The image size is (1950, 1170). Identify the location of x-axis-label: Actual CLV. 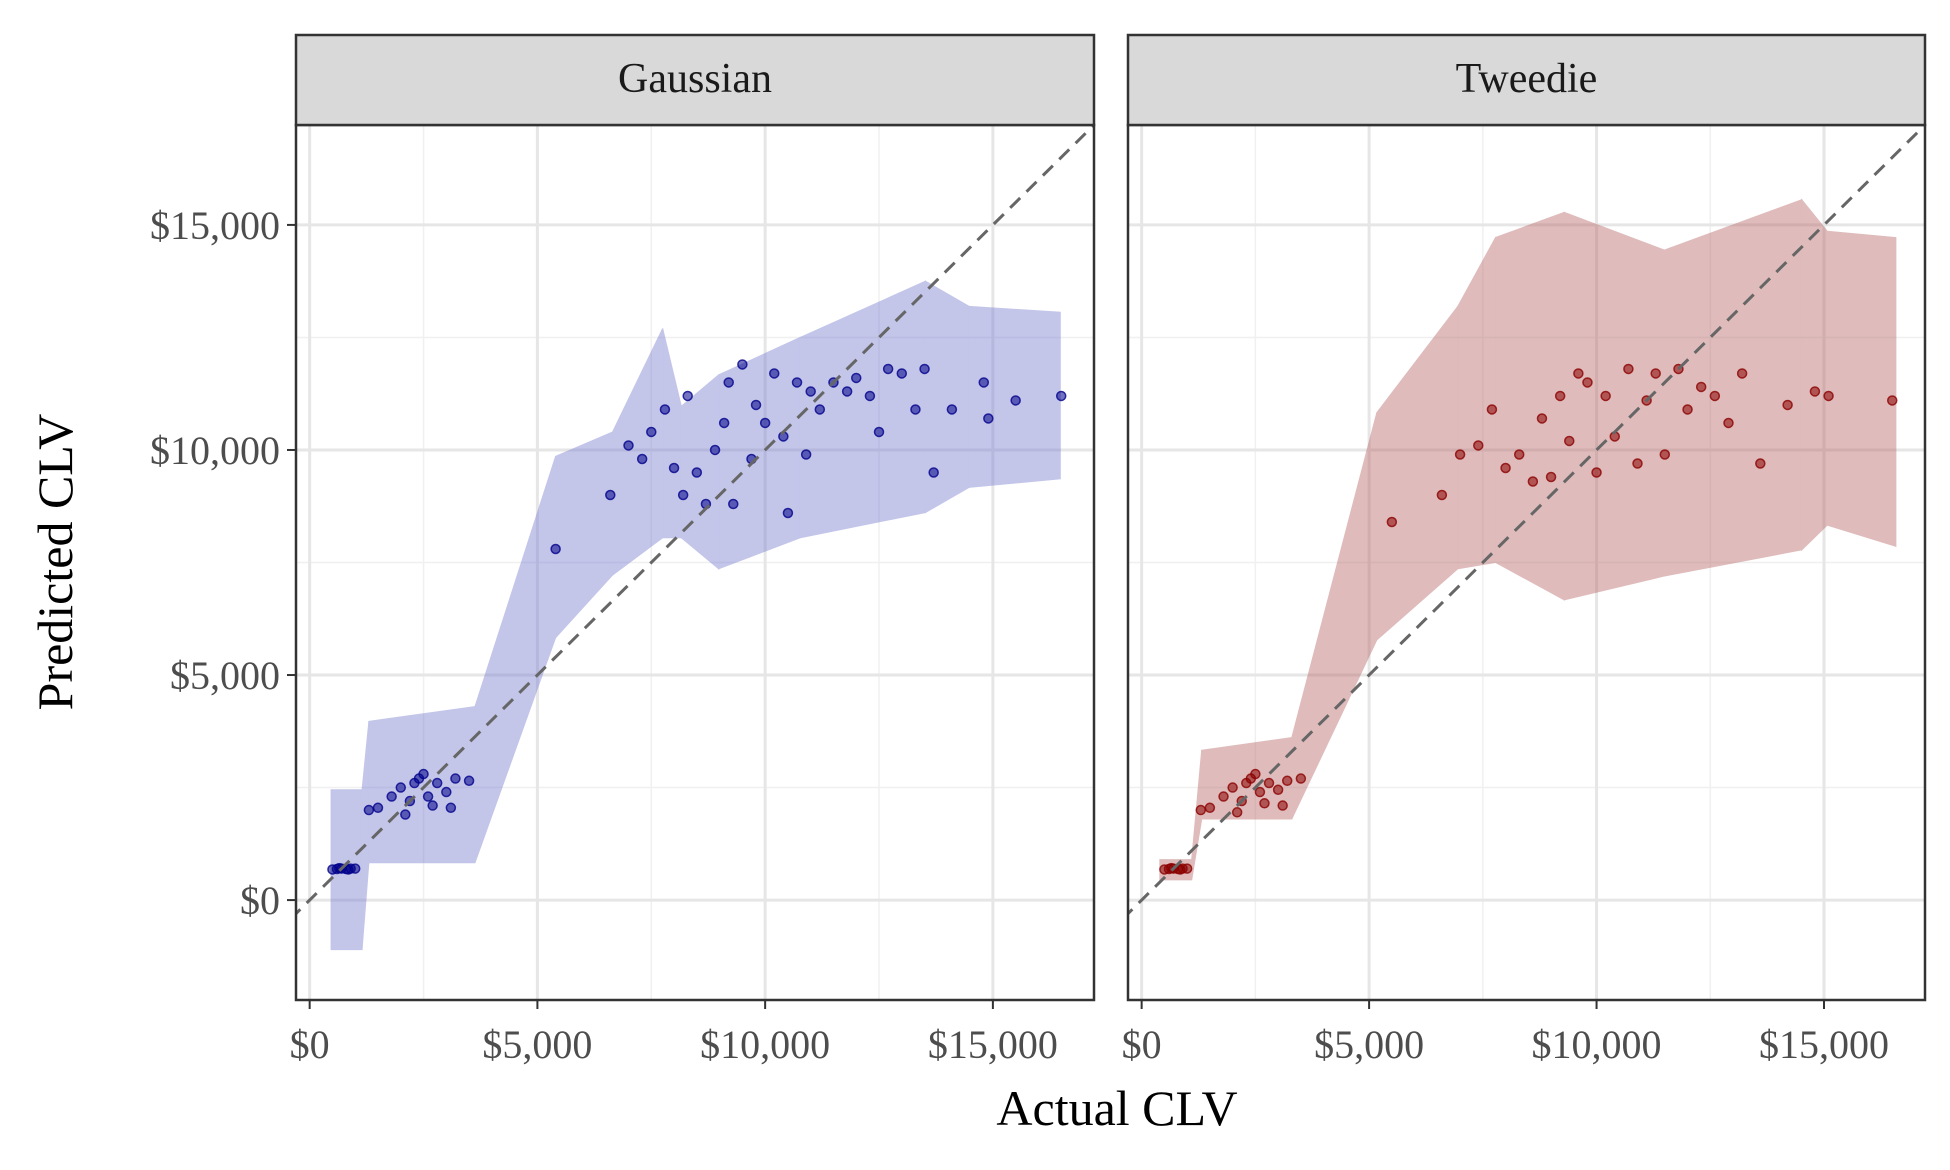
(1116, 1108).